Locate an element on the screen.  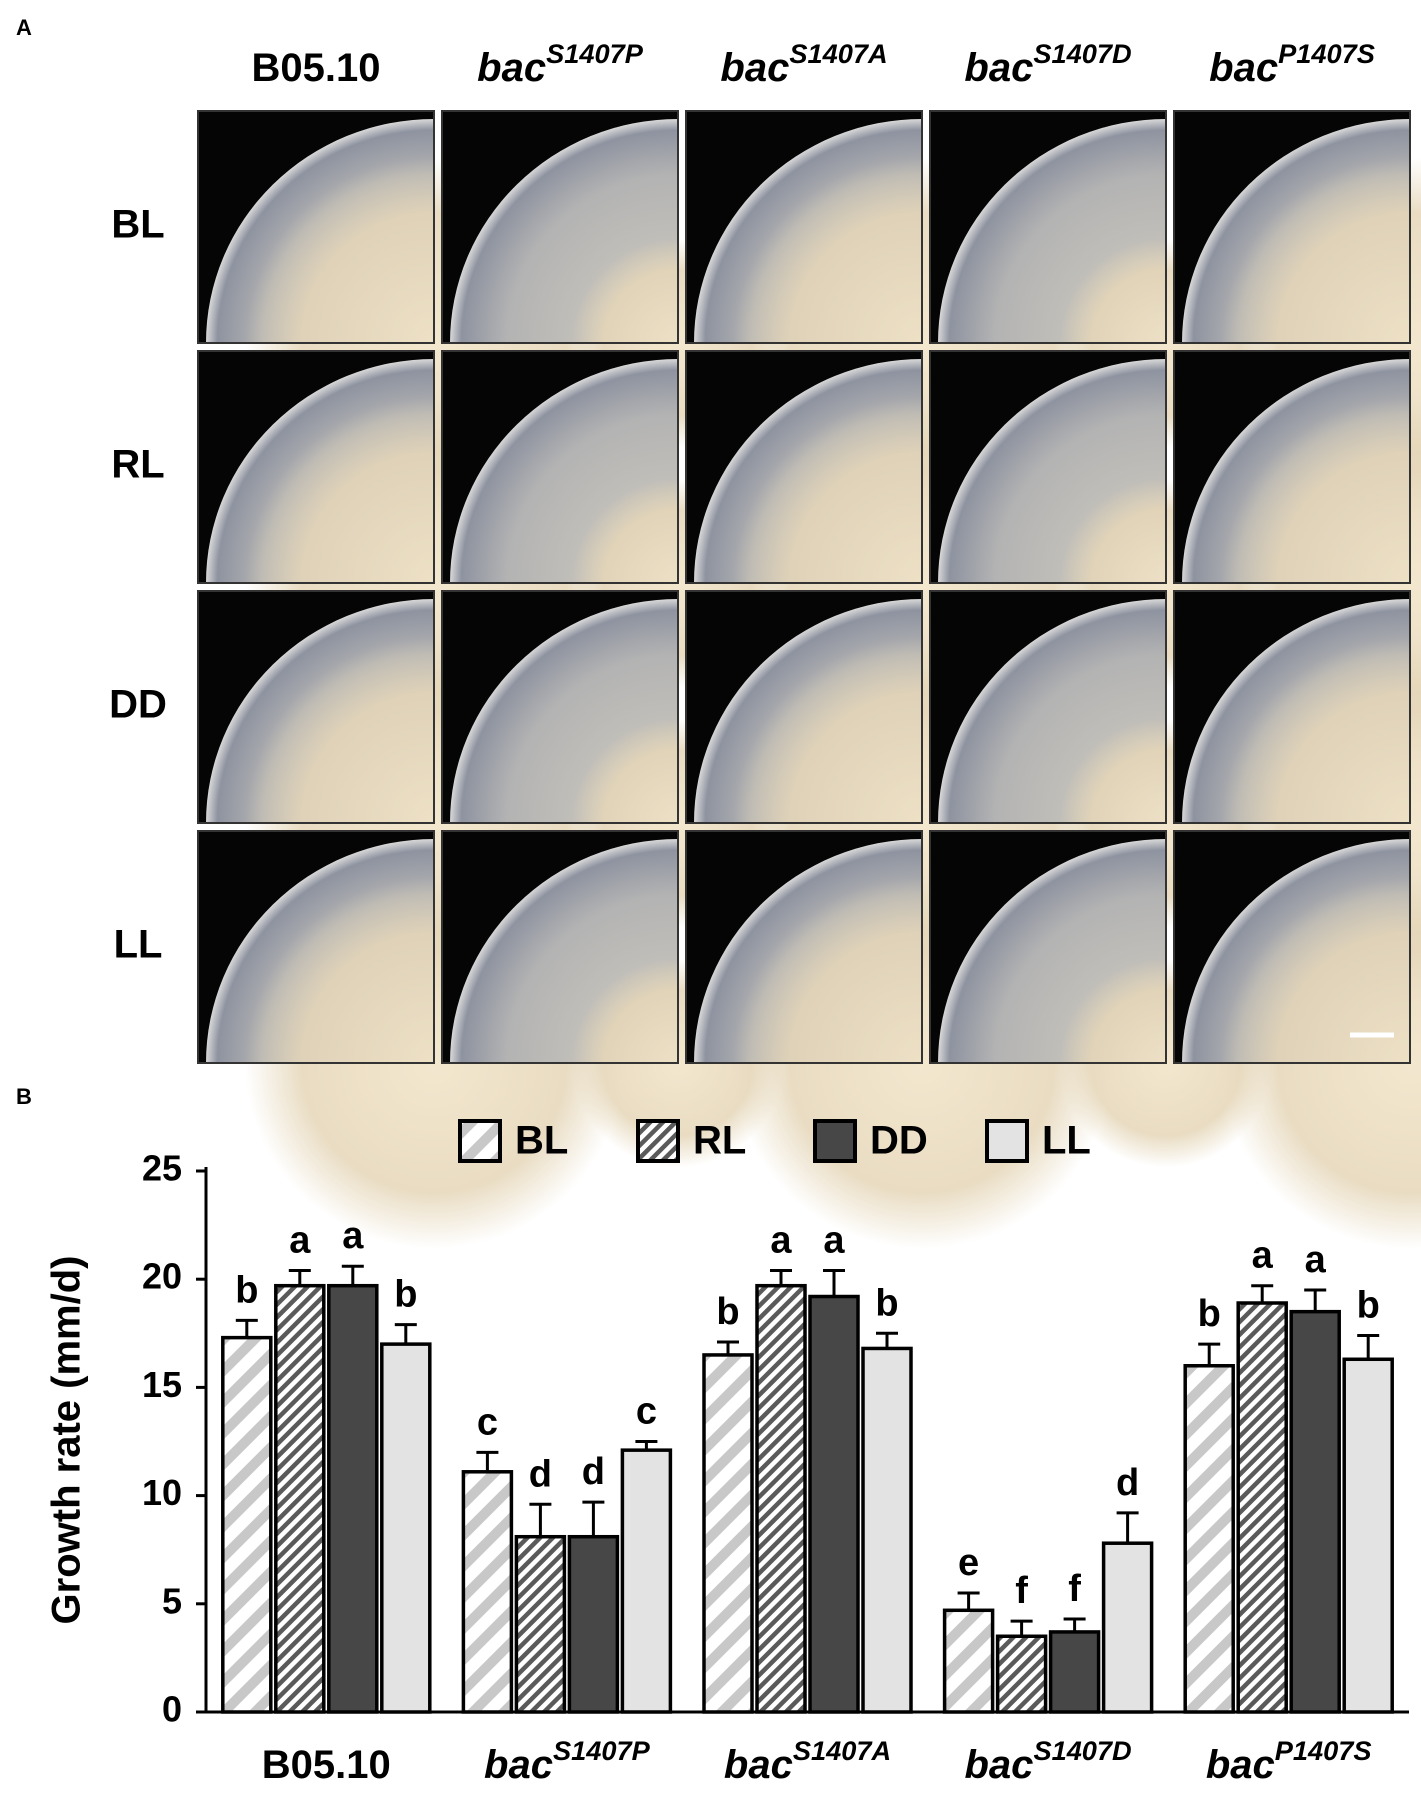
y-axis-label: Growth rate (mm/d) is located at coordinates (67, 1440).